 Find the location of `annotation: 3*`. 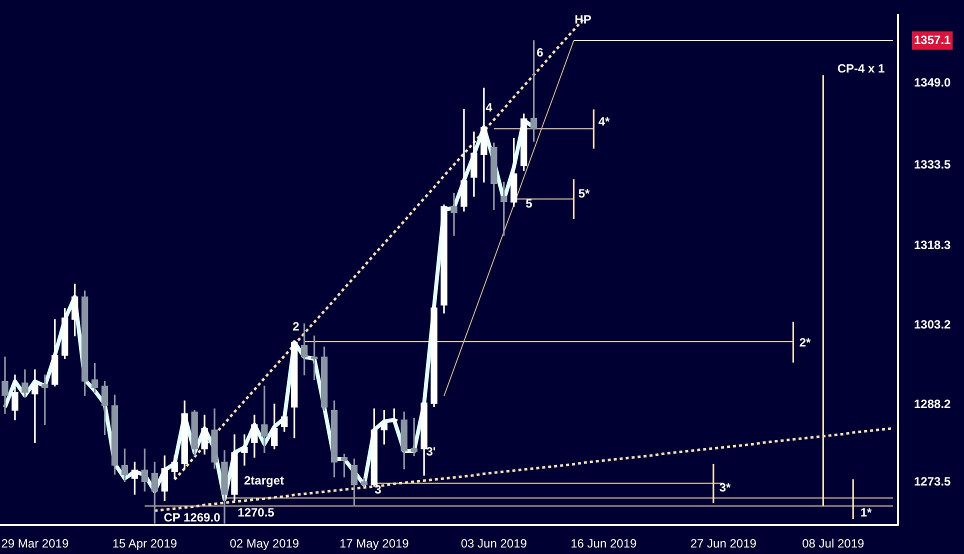

annotation: 3* is located at coordinates (725, 487).